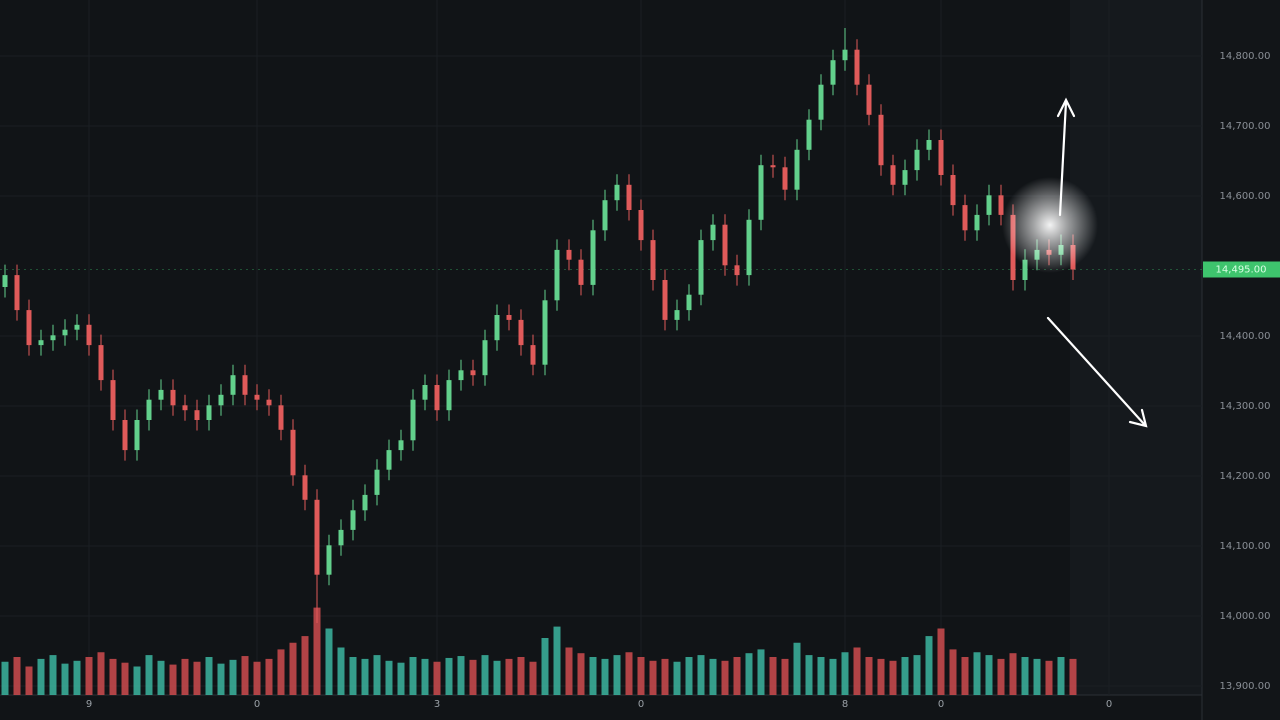 Image resolution: width=1280 pixels, height=720 pixels. What do you see at coordinates (89, 704) in the screenshot?
I see `x-tick-label: 9` at bounding box center [89, 704].